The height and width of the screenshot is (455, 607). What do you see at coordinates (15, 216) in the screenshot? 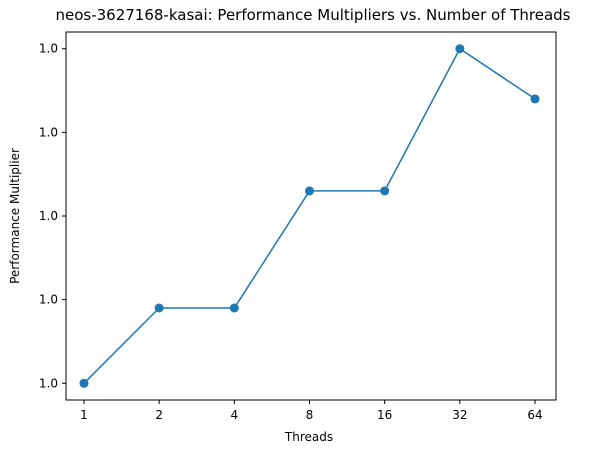
I see `y-axis-label: Performance Multiplier` at bounding box center [15, 216].